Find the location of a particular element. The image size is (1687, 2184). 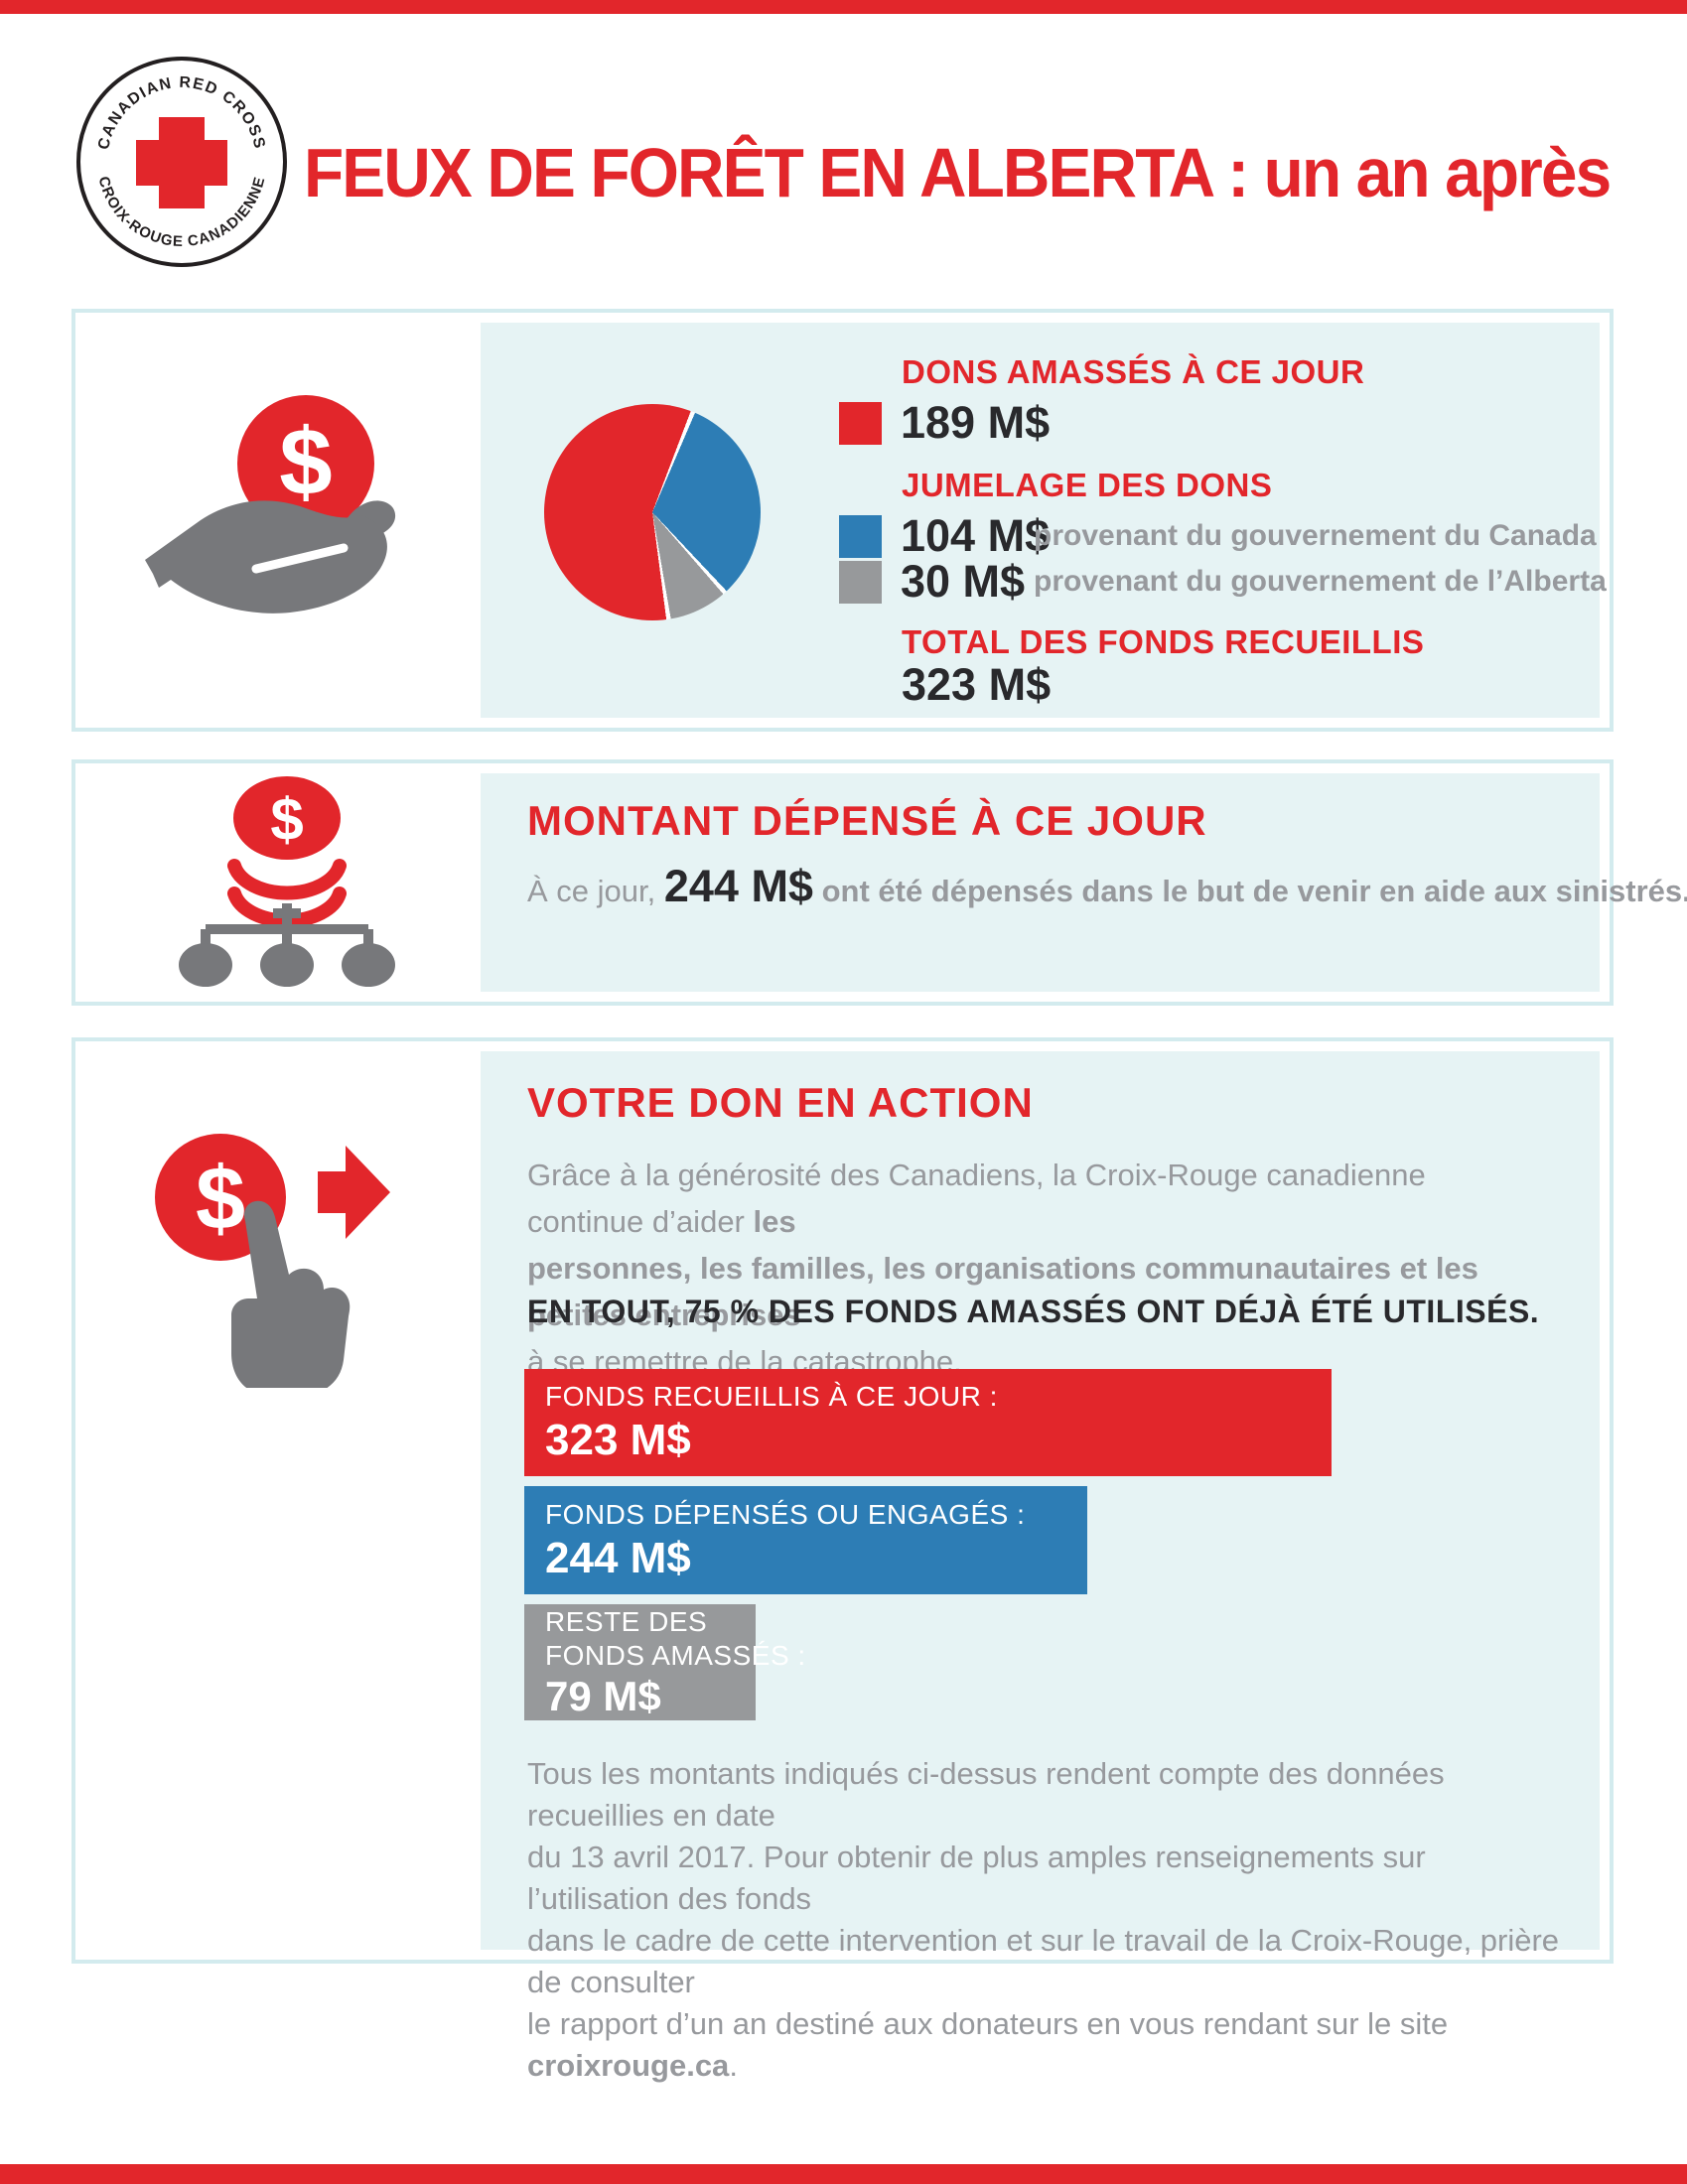

legend-heading-donations: DONS AMASSÉS À CE JOUR is located at coordinates (1133, 371).